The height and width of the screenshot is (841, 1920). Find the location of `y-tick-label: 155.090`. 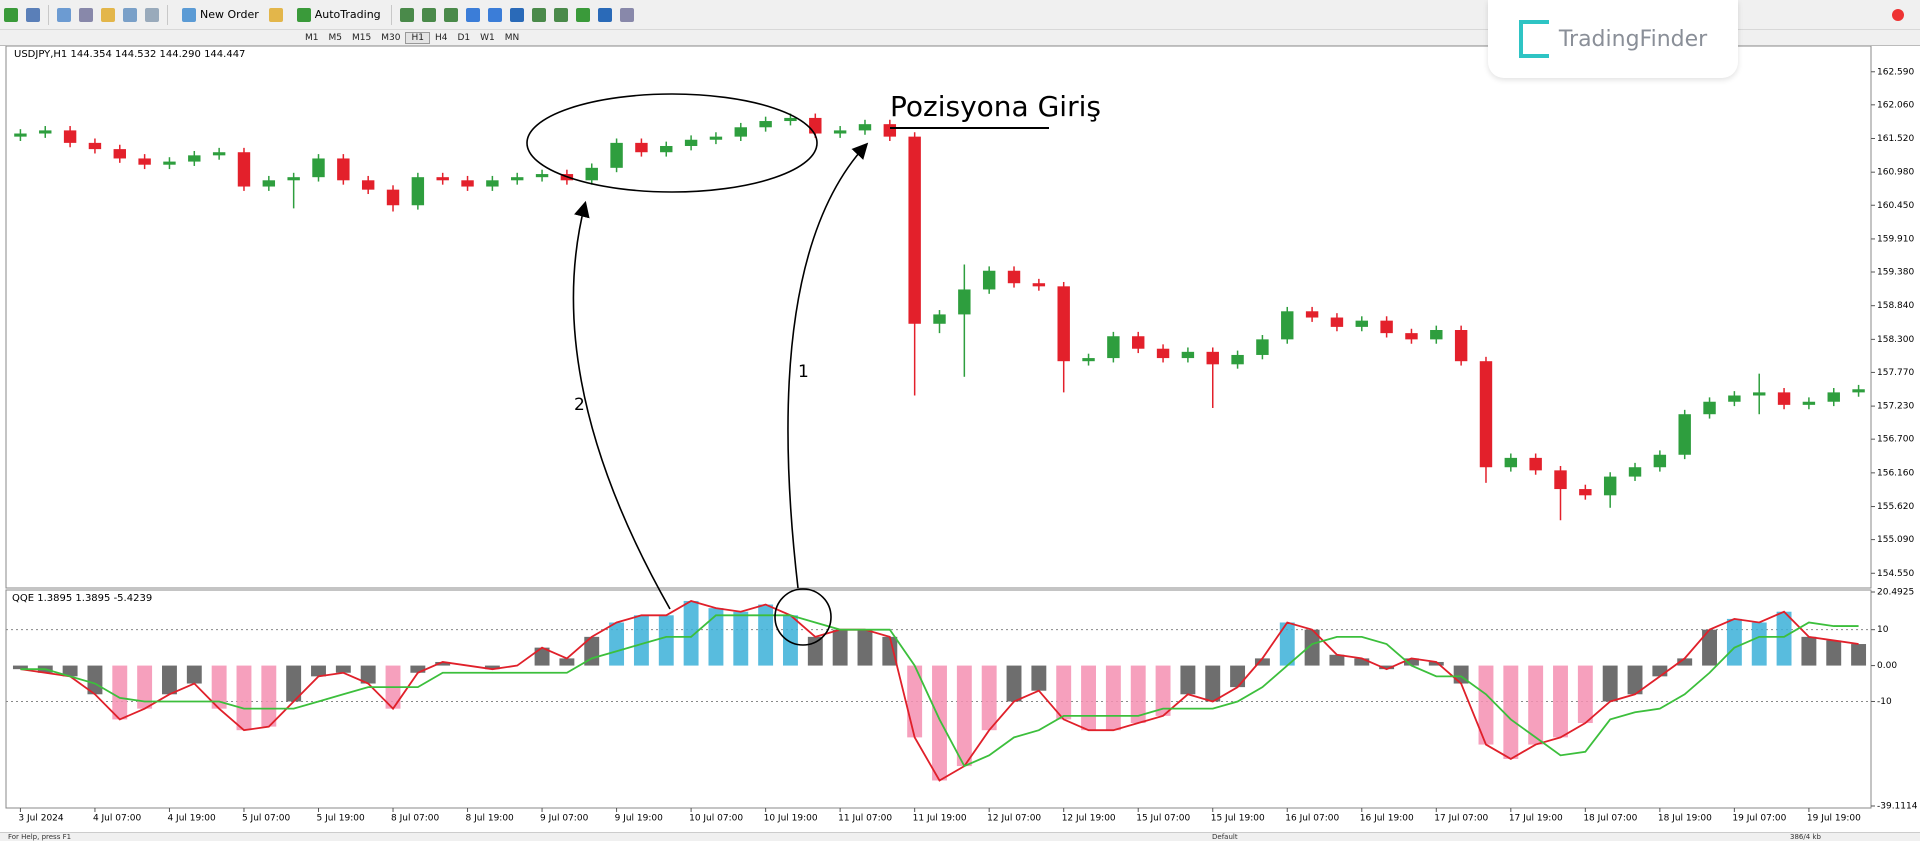

y-tick-label: 155.090 is located at coordinates (1895, 540).